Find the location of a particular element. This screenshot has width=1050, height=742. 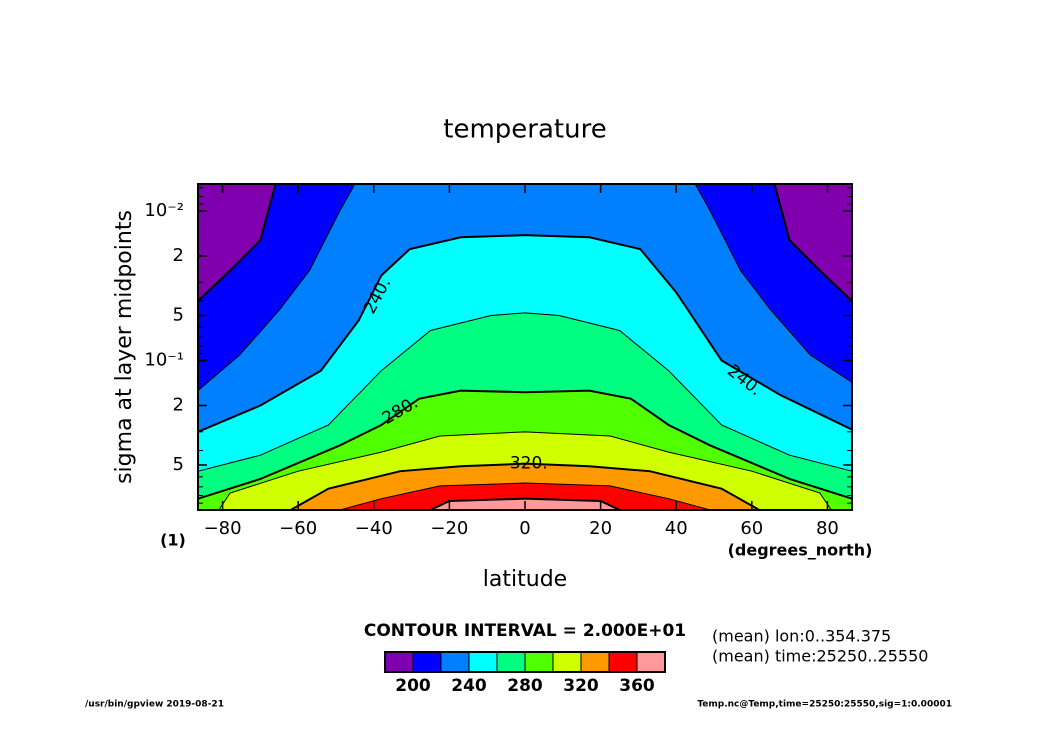

contour-label: 320. is located at coordinates (529, 464).